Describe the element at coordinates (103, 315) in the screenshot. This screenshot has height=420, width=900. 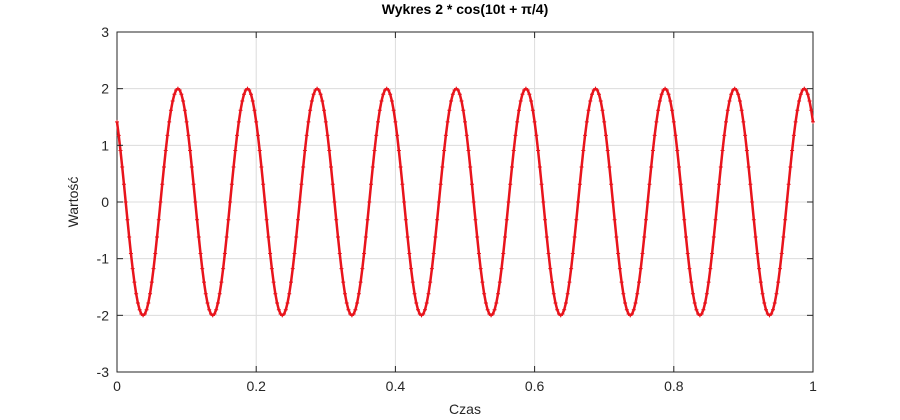
I see `y-tick-label: -2` at that location.